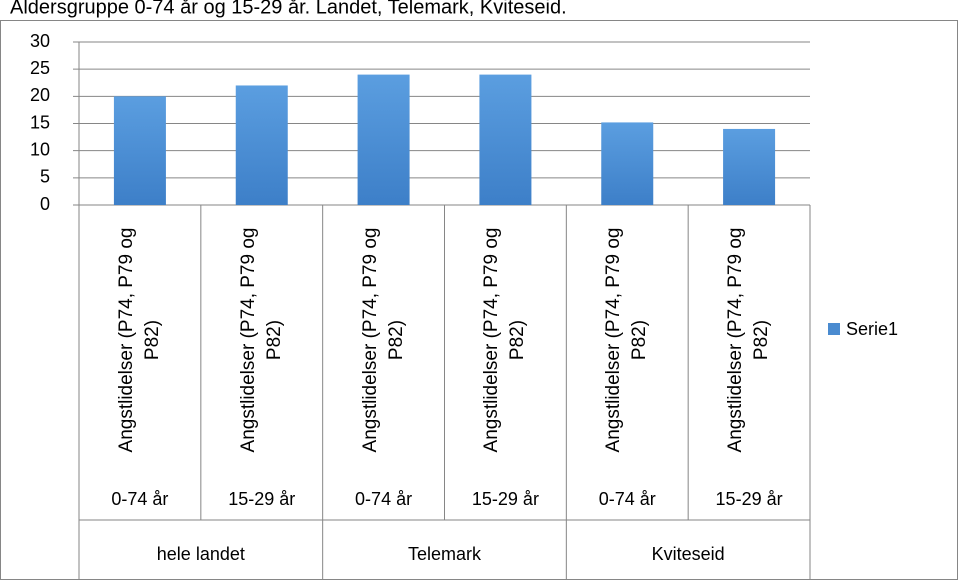 The height and width of the screenshot is (581, 959). Describe the element at coordinates (445, 554) in the screenshot. I see `region-label: Telemark` at that location.